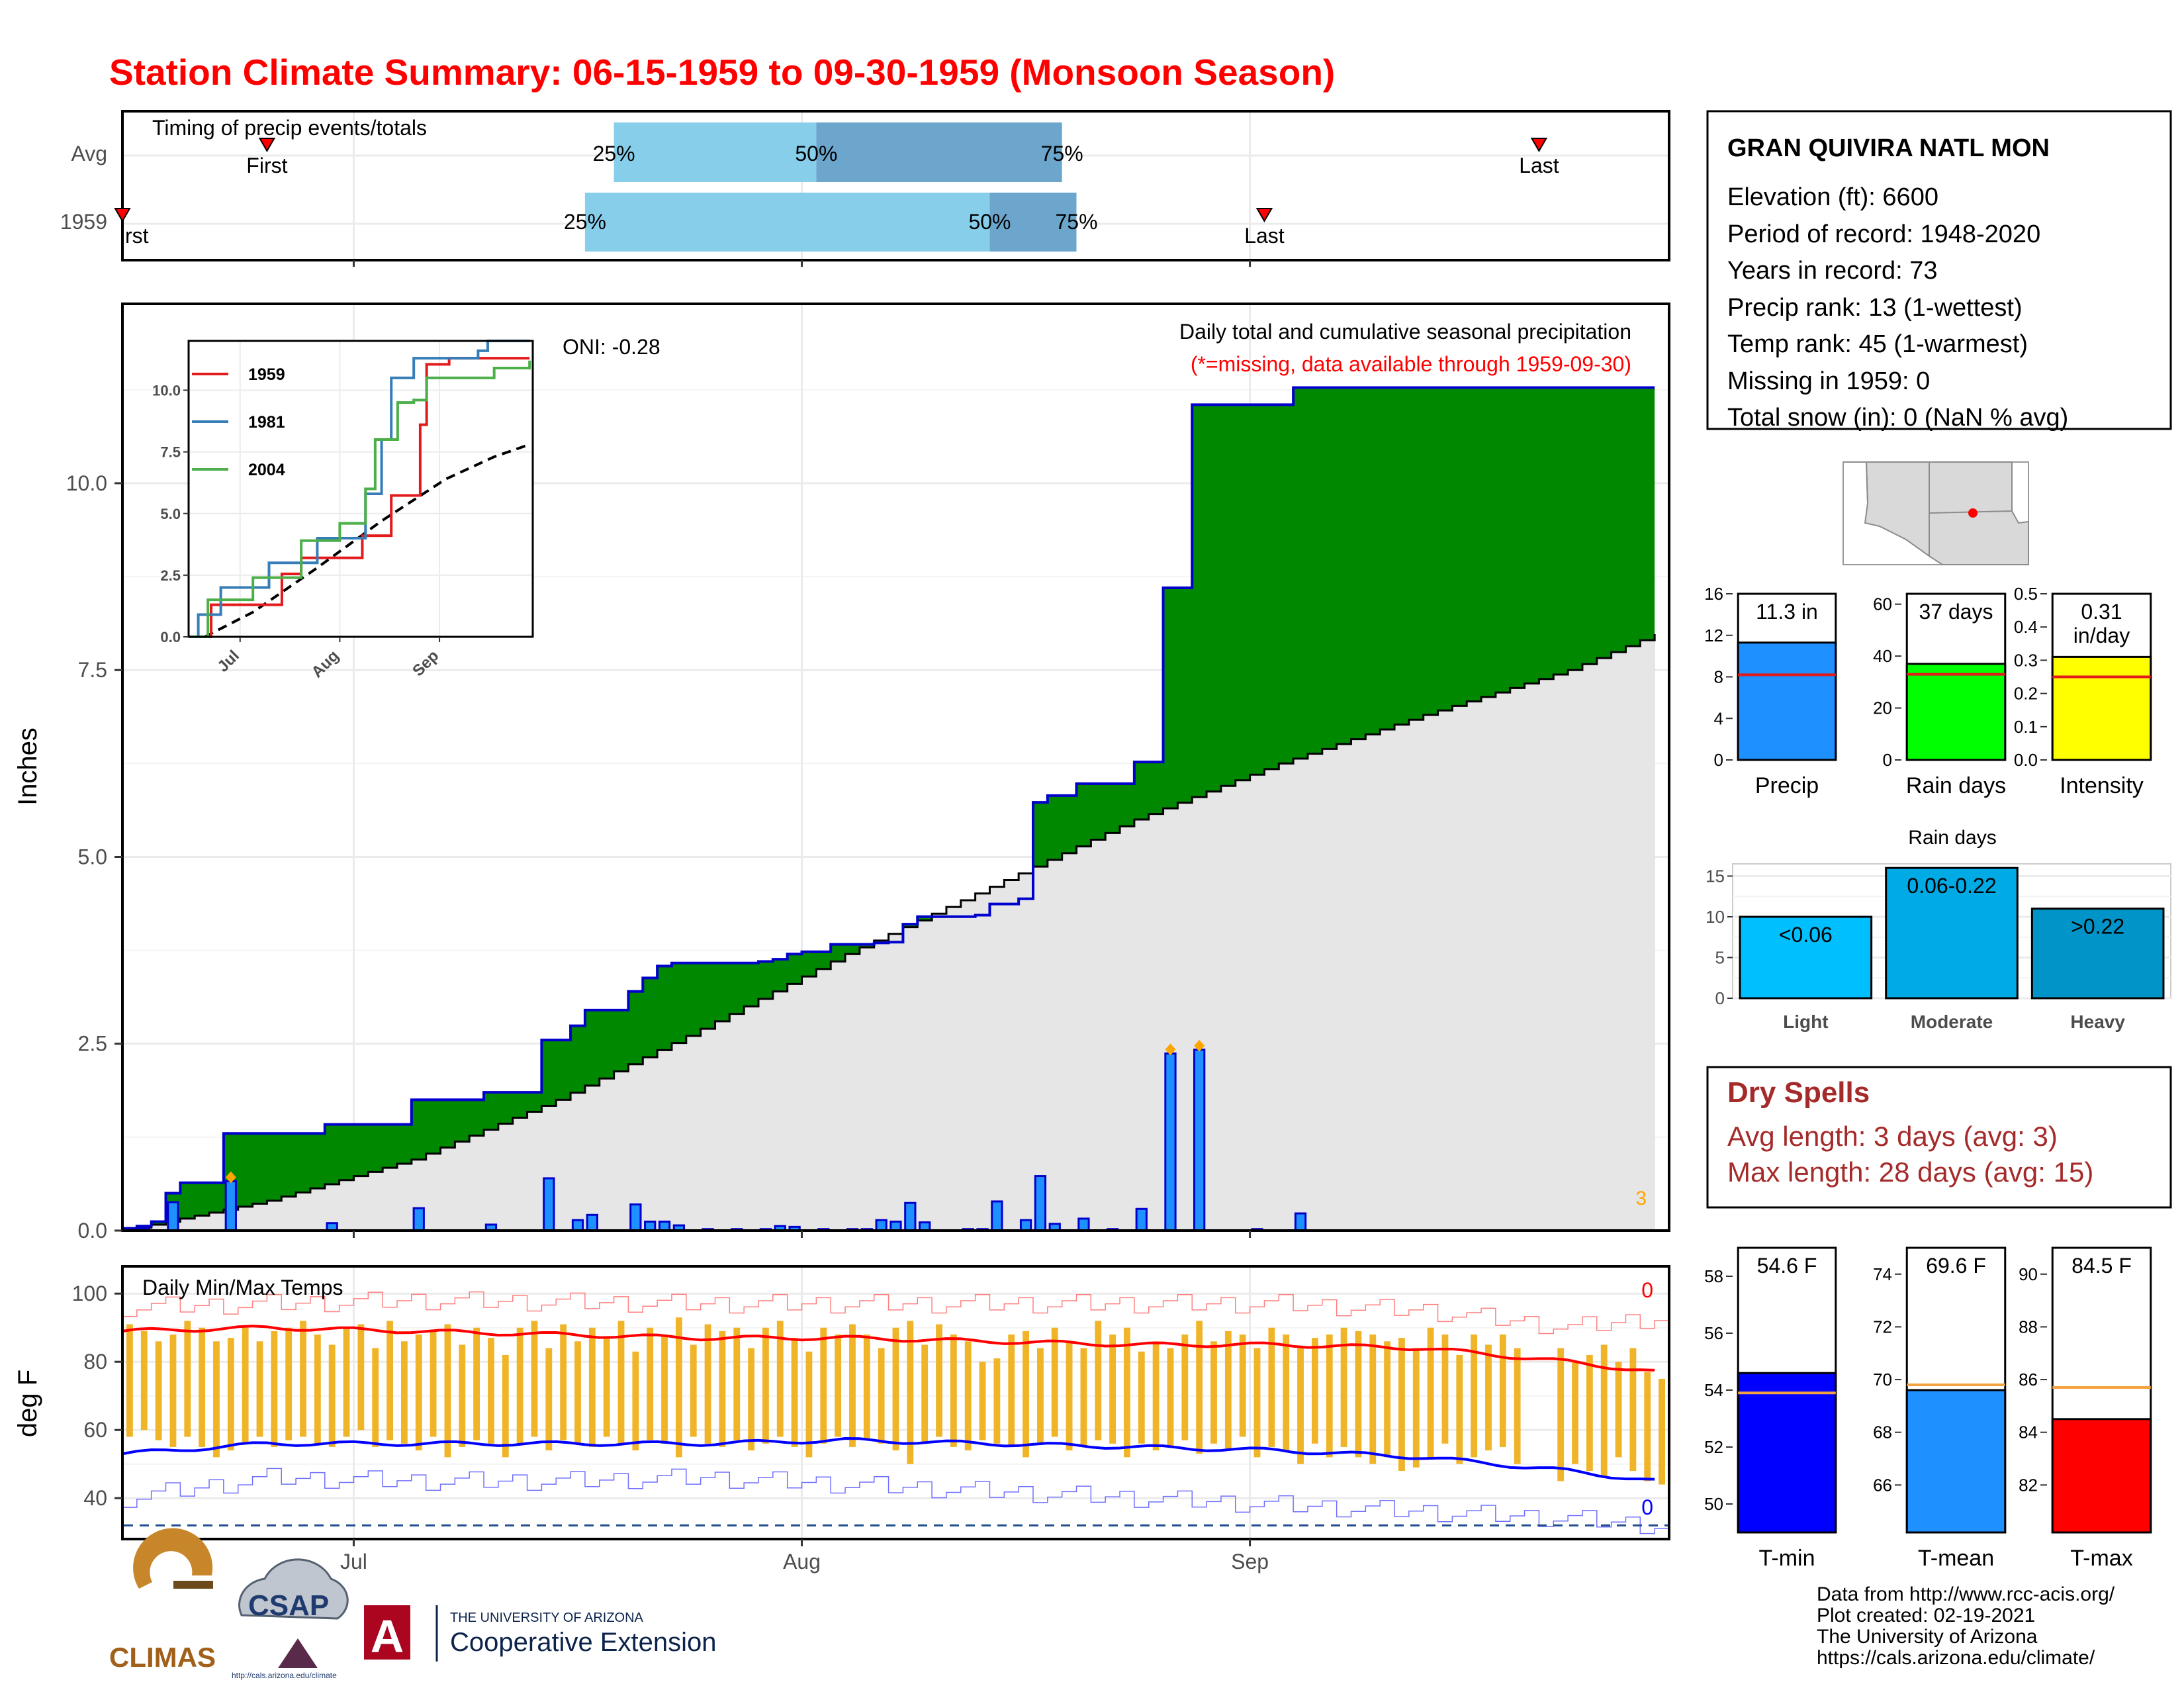  Describe the element at coordinates (284, 1675) in the screenshot. I see `csap-url: http://cals.arizona.edu/climate` at that location.